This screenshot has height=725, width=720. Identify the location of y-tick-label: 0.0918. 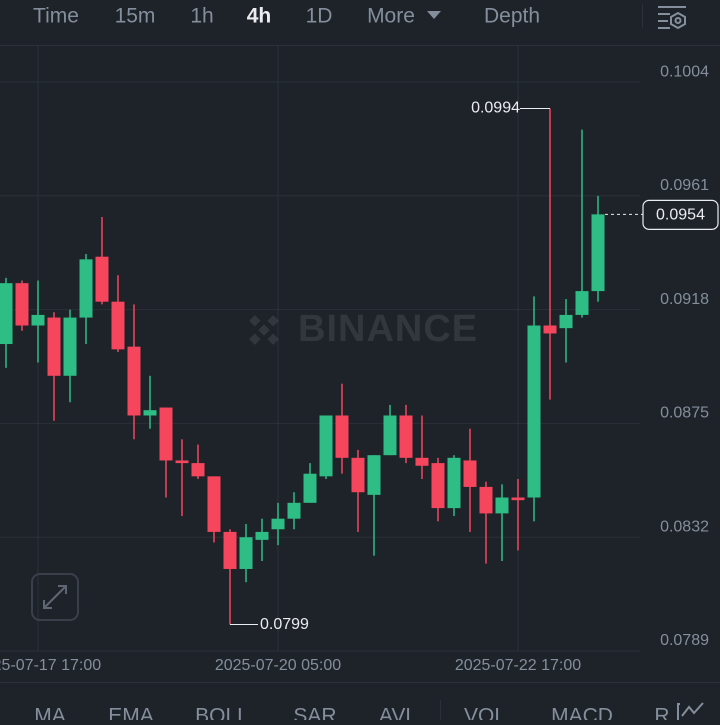
(684, 299).